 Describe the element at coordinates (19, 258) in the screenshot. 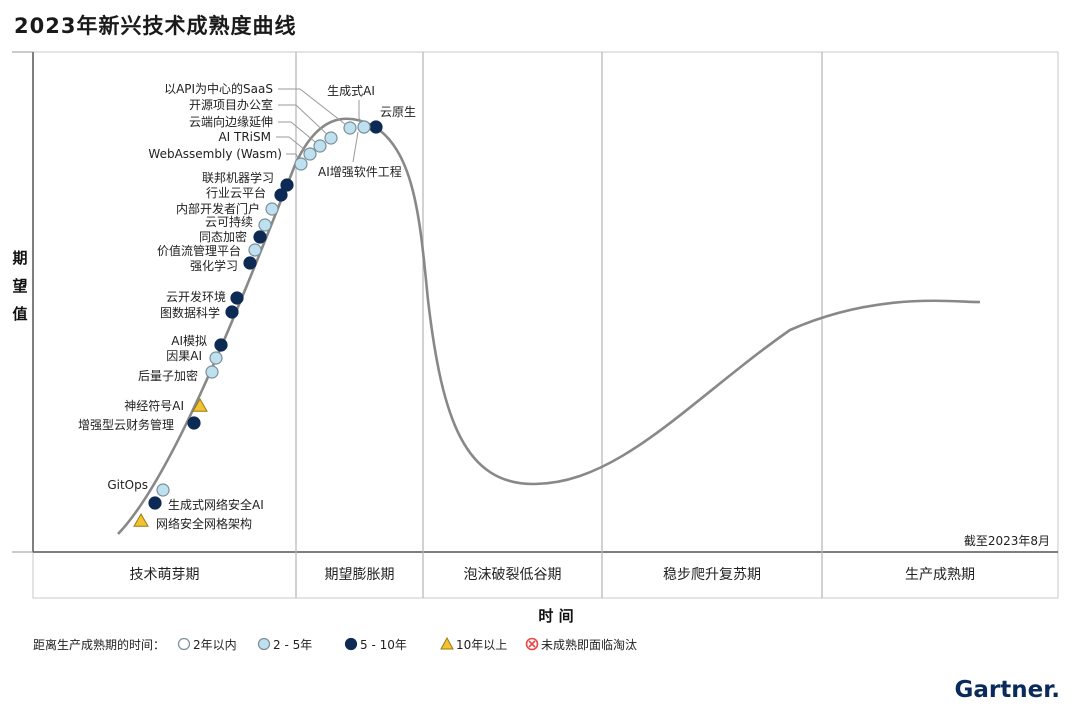

I see `y-axis-title-char: 期` at that location.